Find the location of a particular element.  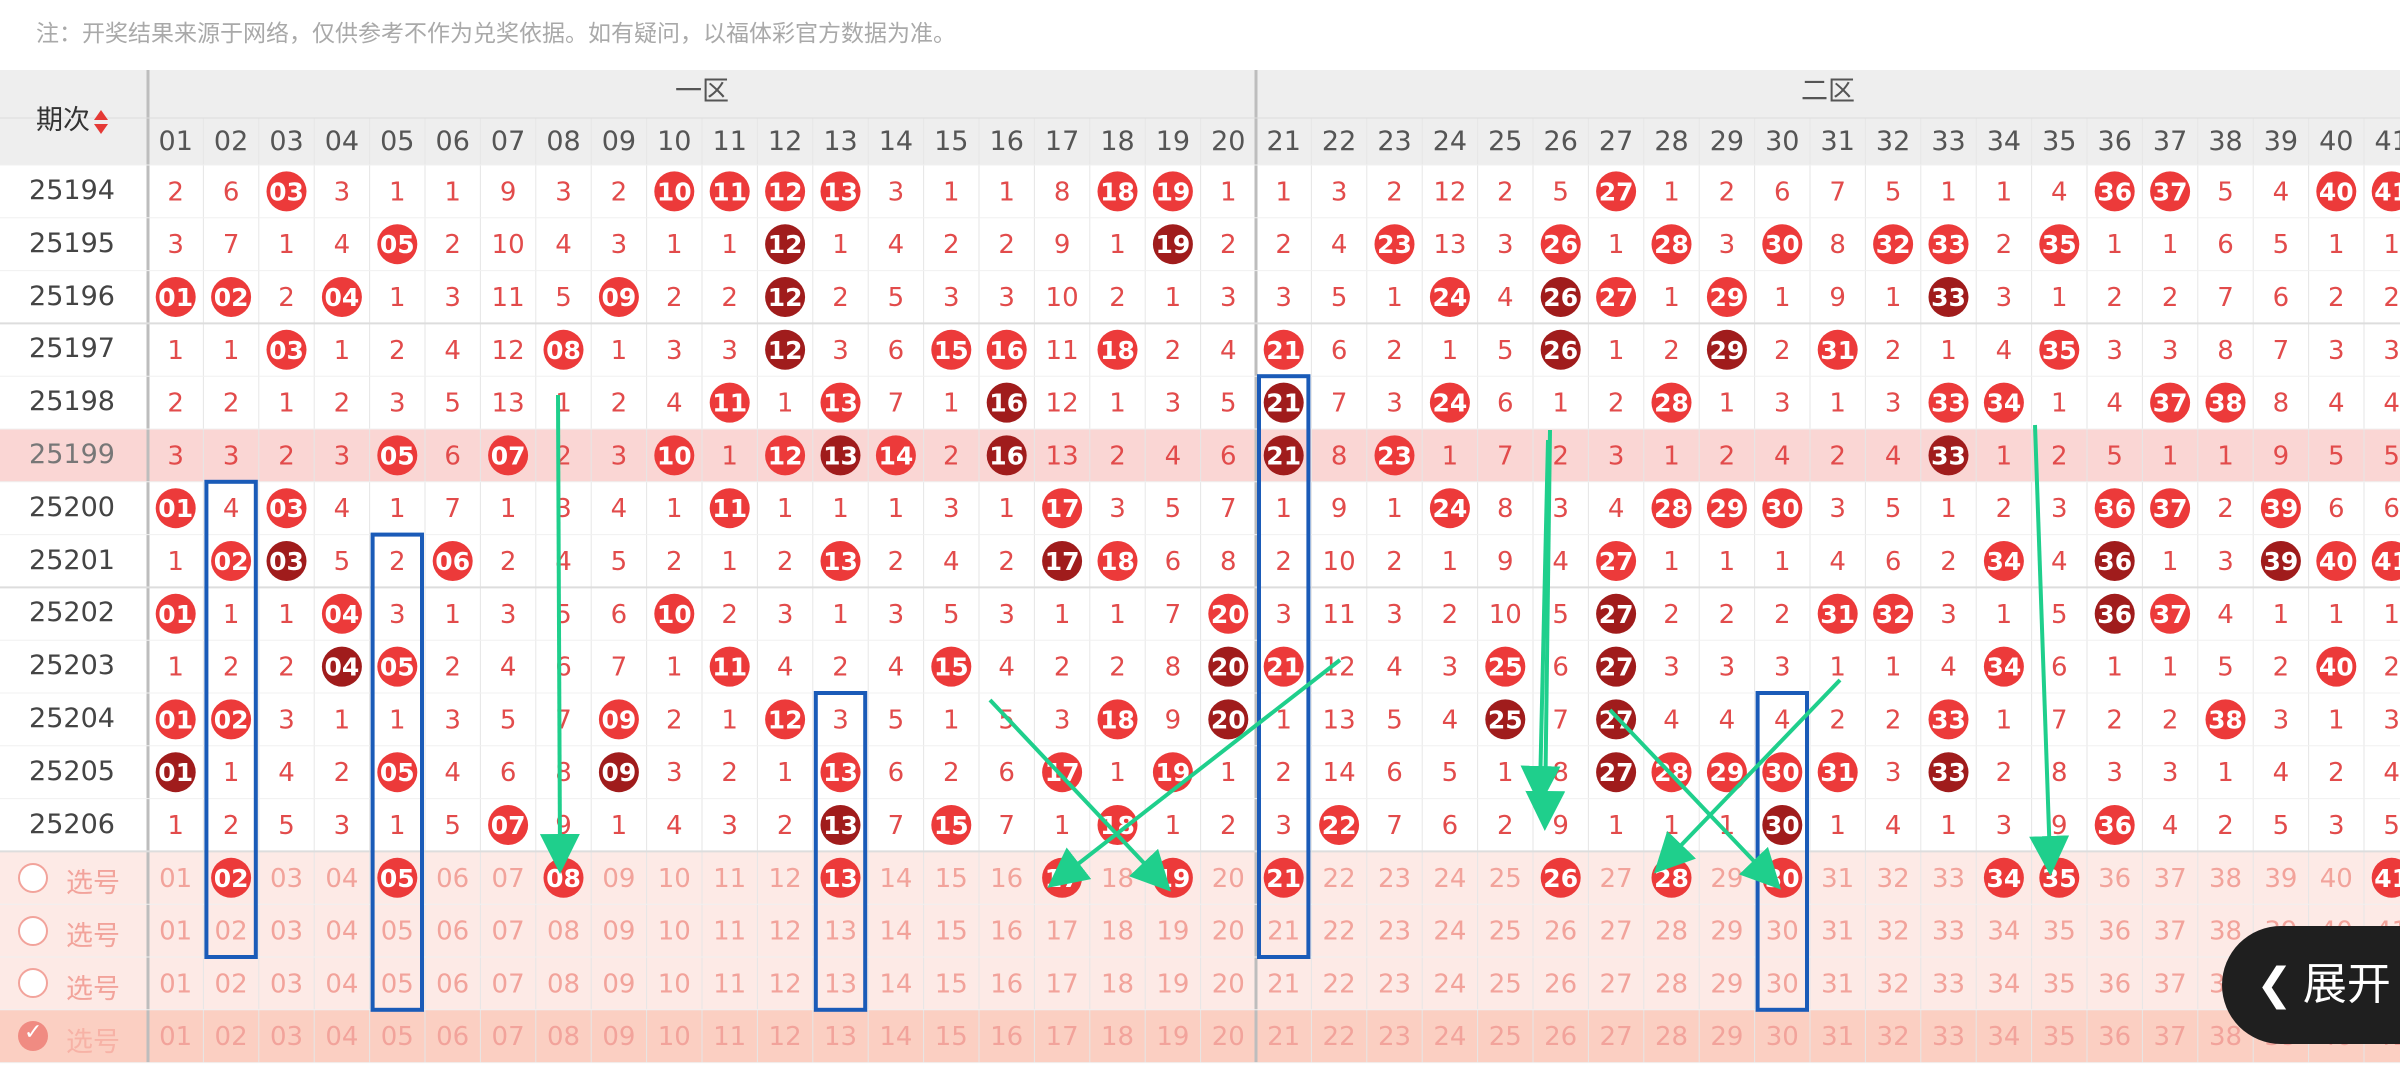

period-header: 期次 is located at coordinates (72, 117).